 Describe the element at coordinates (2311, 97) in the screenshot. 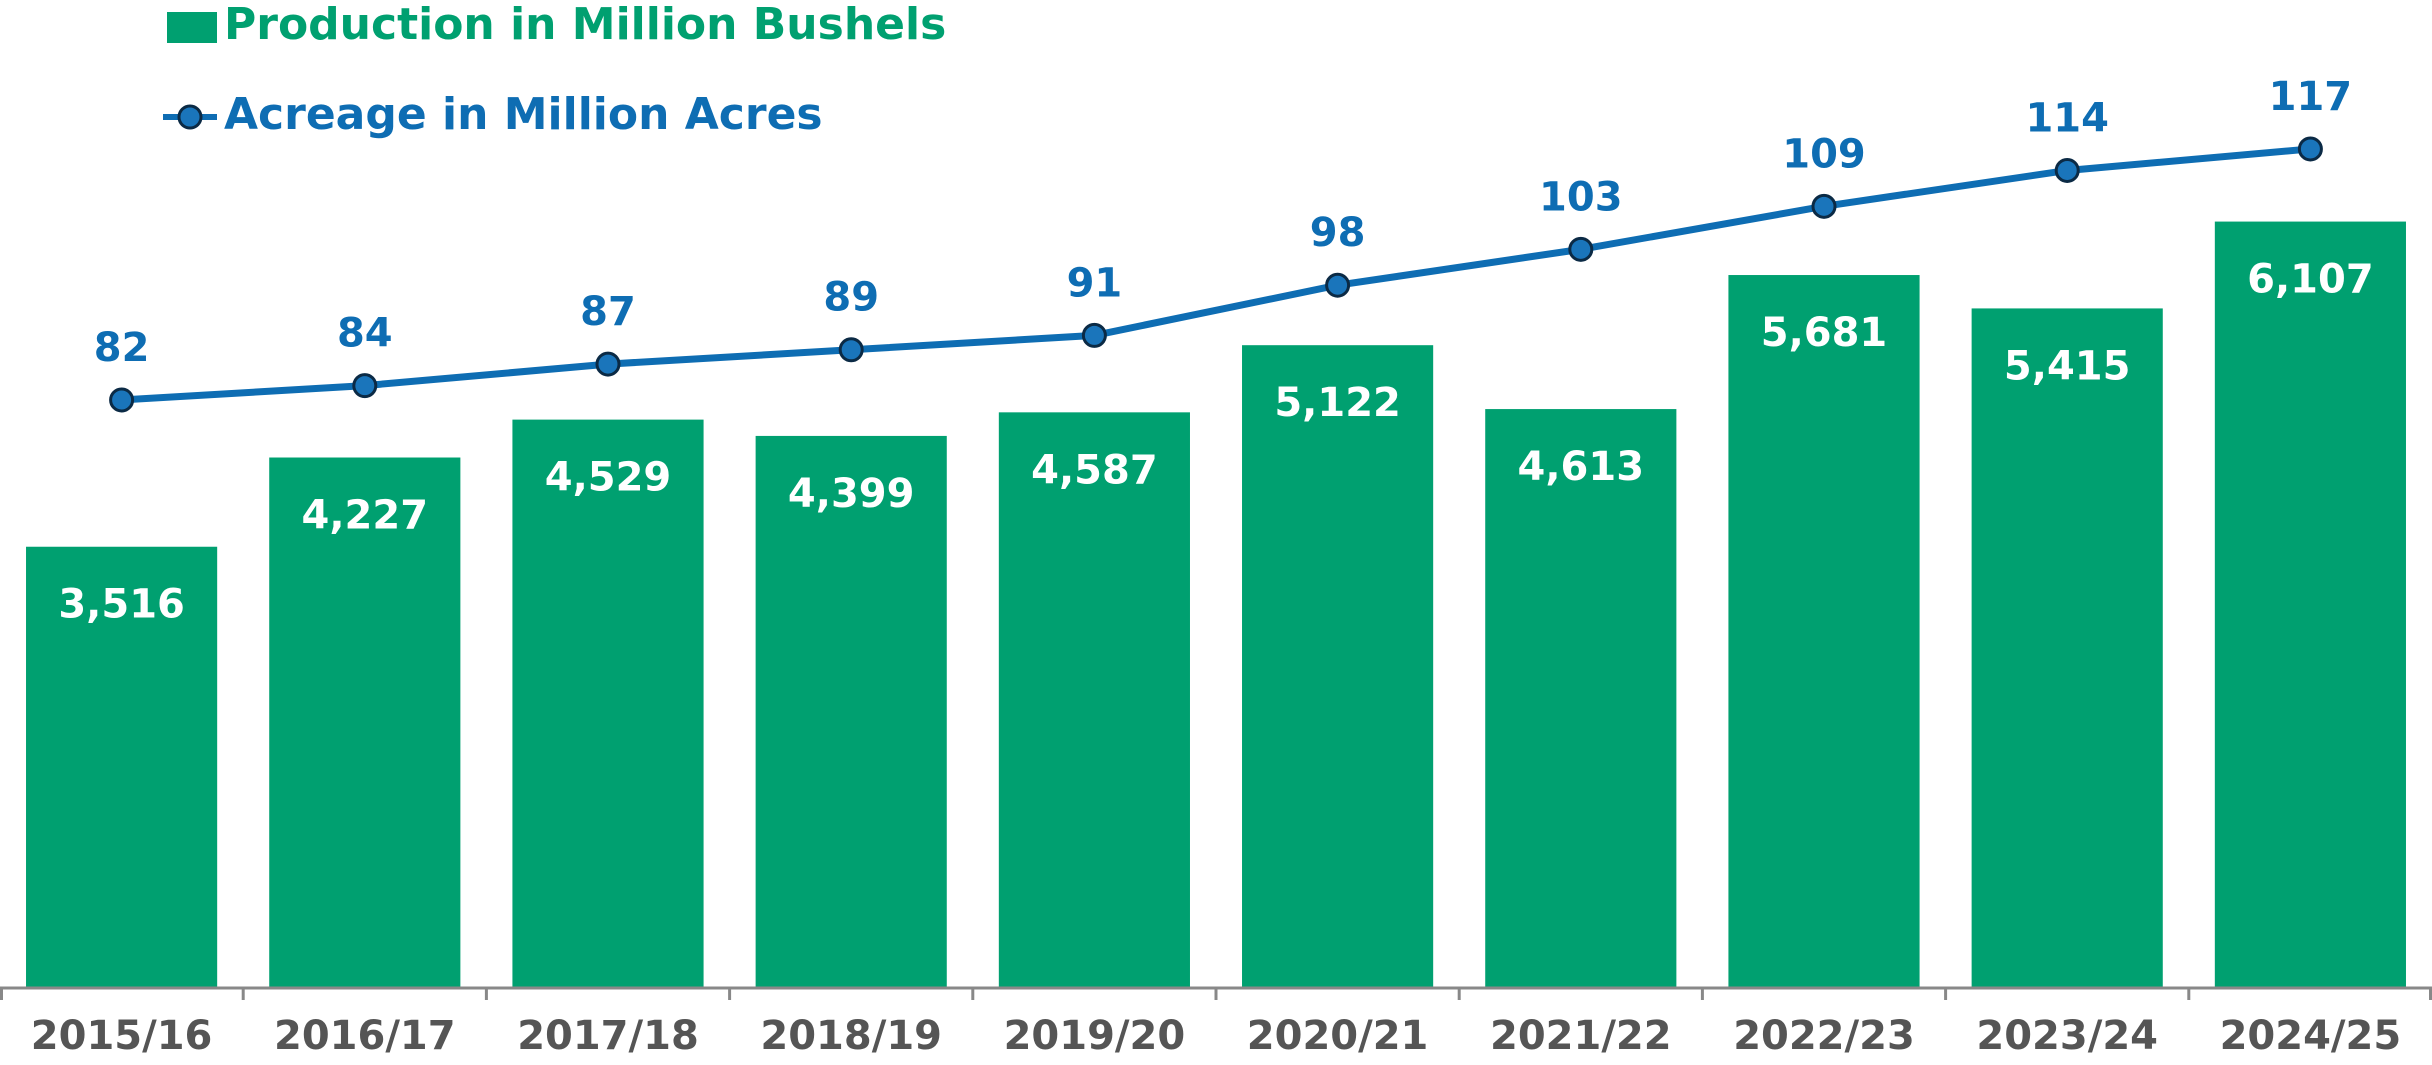

I see `line-value-label: 117` at that location.